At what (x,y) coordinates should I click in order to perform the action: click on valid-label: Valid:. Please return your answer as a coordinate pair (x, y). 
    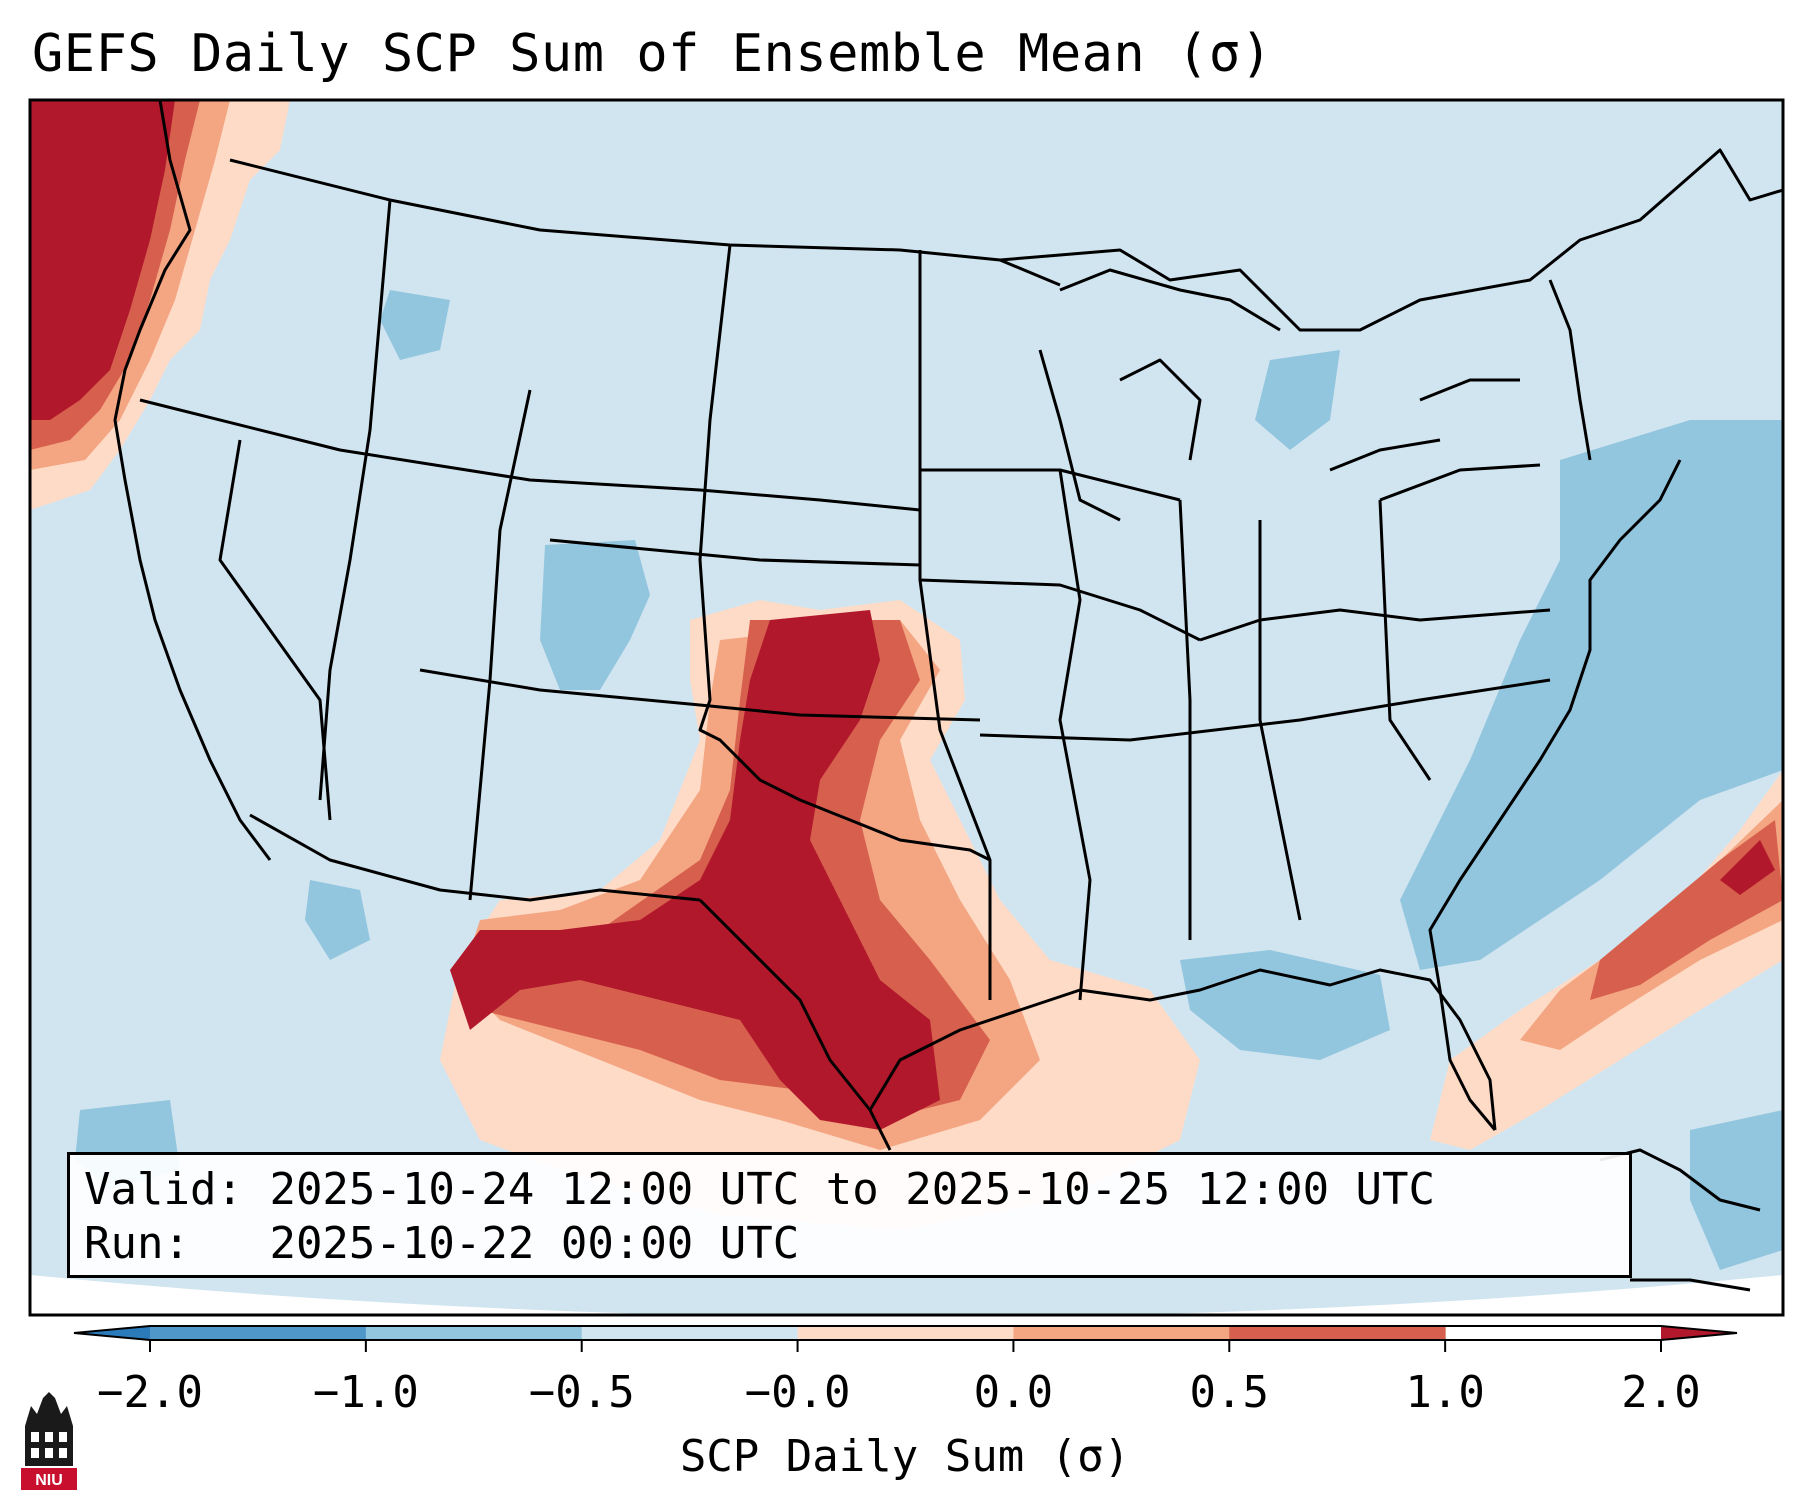
    Looking at the image, I should click on (163, 1189).